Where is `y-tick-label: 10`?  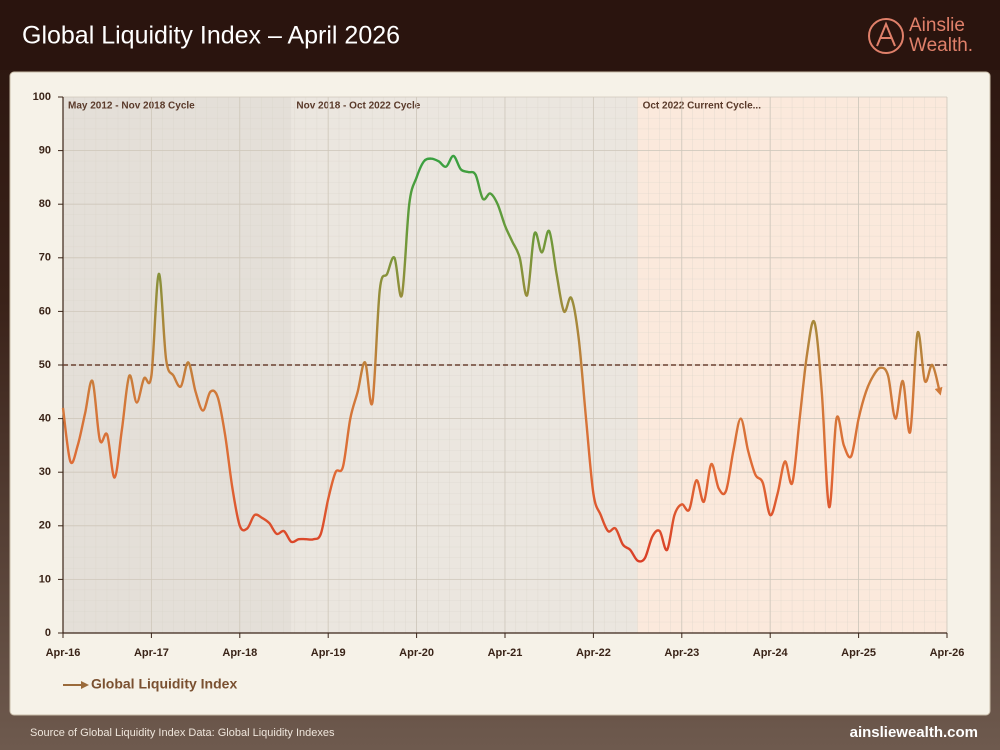 y-tick-label: 10 is located at coordinates (45, 579).